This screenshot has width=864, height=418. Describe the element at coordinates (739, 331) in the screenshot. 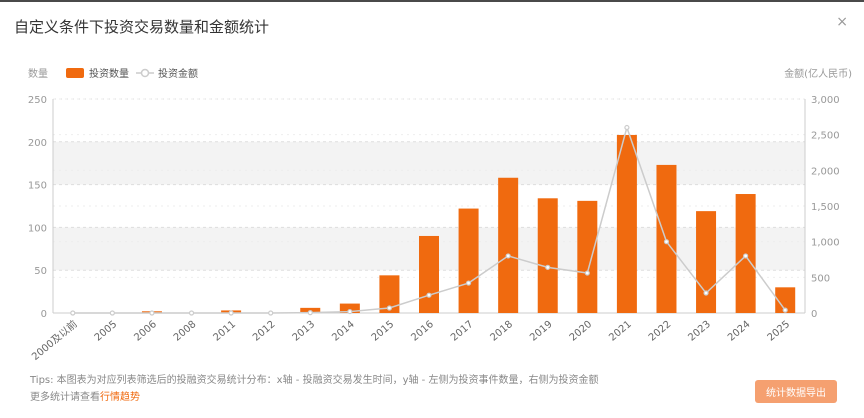

I see `x-tick-label: 2024` at that location.